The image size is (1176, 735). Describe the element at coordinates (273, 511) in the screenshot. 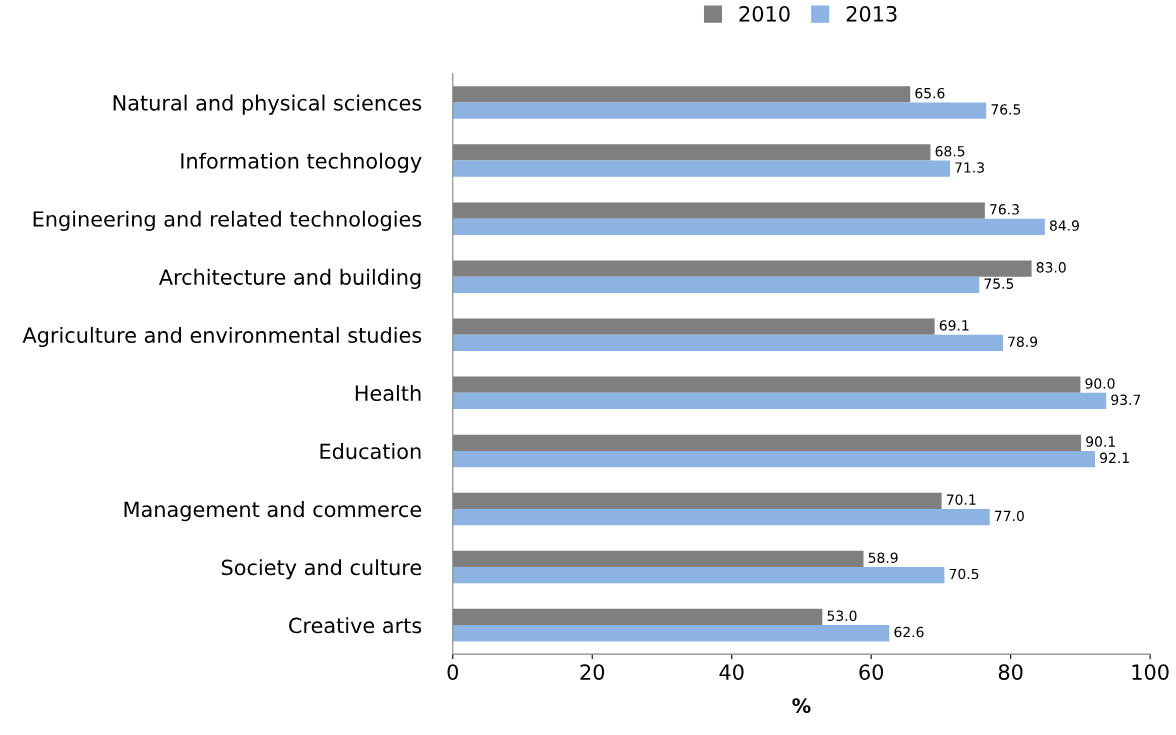

I see `y-tick-label: Management and commerce` at that location.